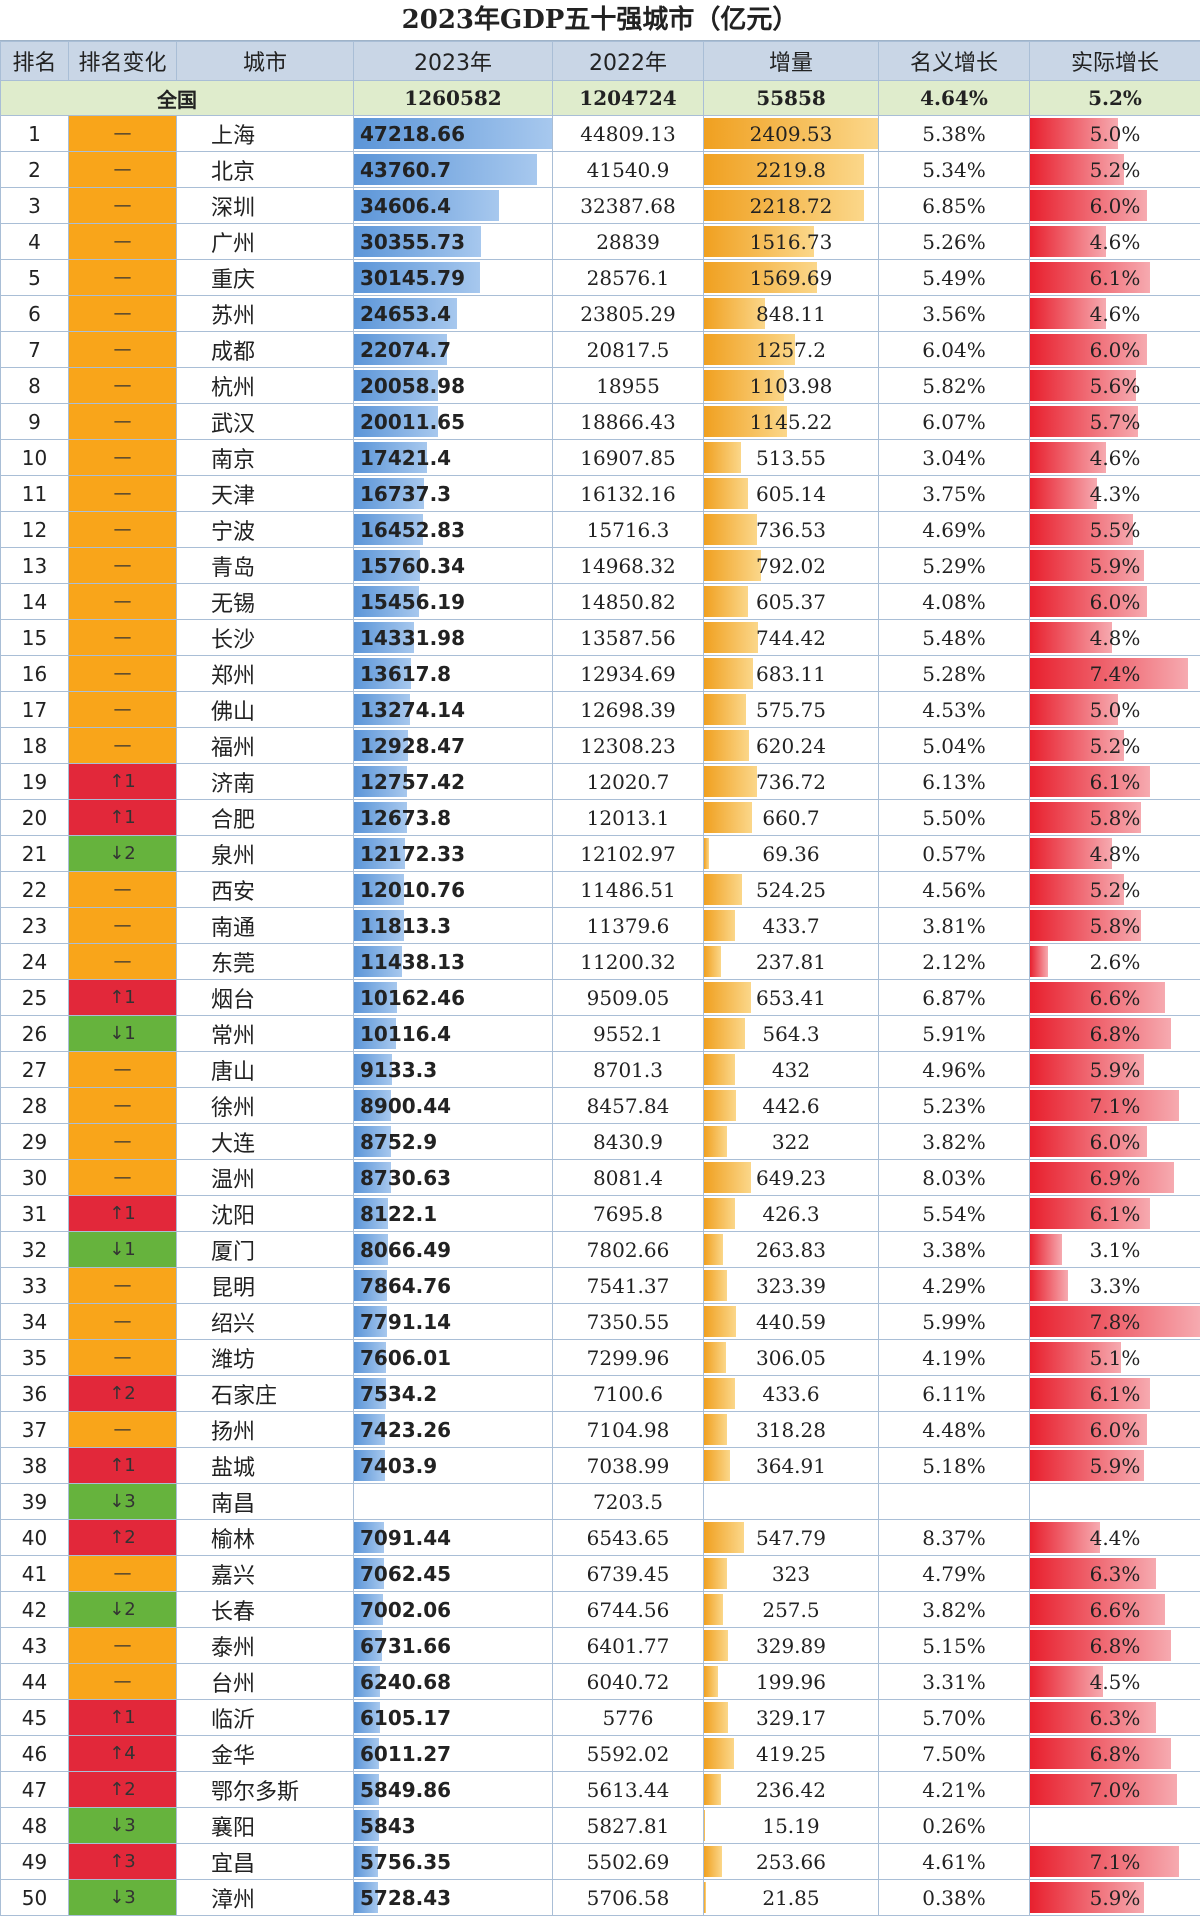  I want to click on real-growth-value: 2.6%, so click(1115, 961).